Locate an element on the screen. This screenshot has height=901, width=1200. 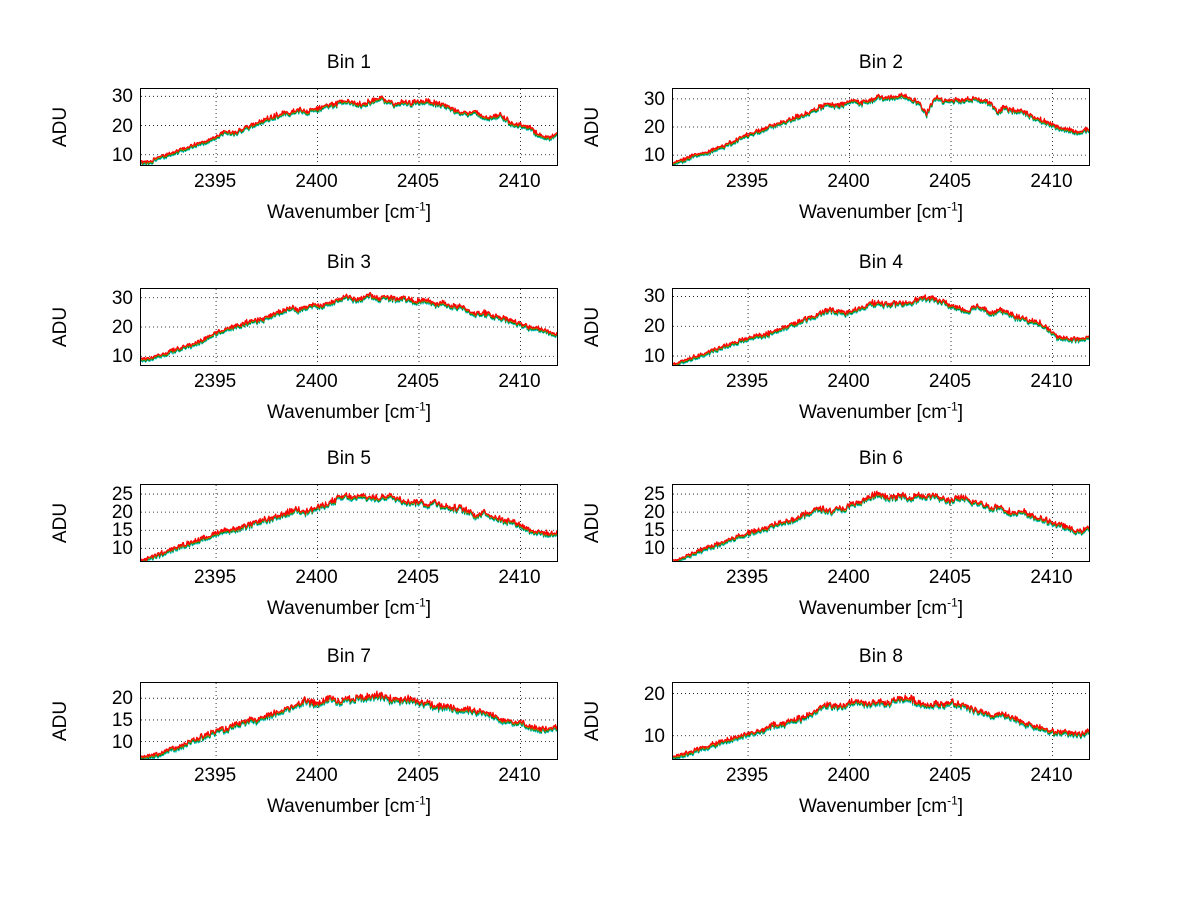
subplot-title: Bin 4 is located at coordinates (881, 262).